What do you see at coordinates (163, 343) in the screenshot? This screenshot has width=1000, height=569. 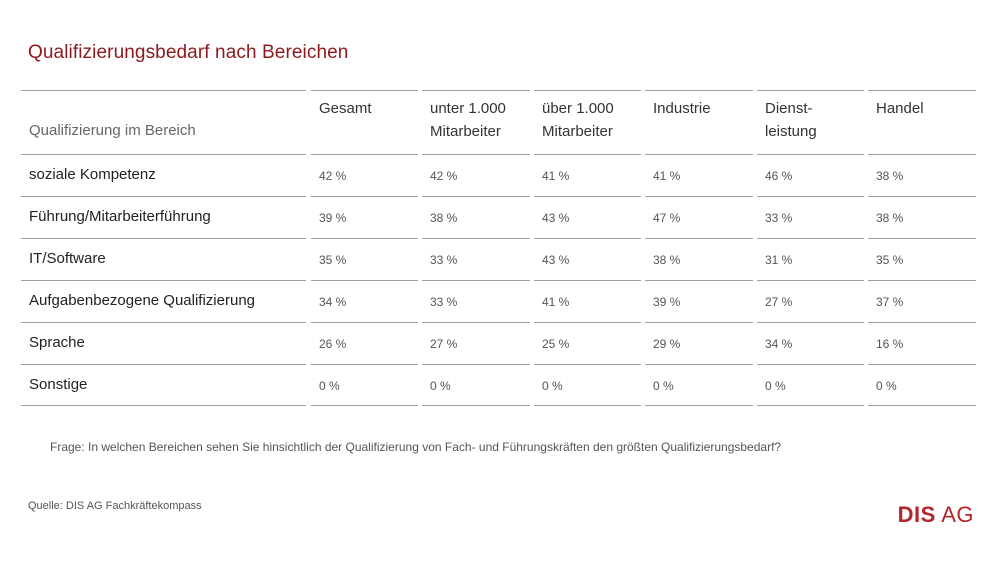 I see `row-label: Sprache` at bounding box center [163, 343].